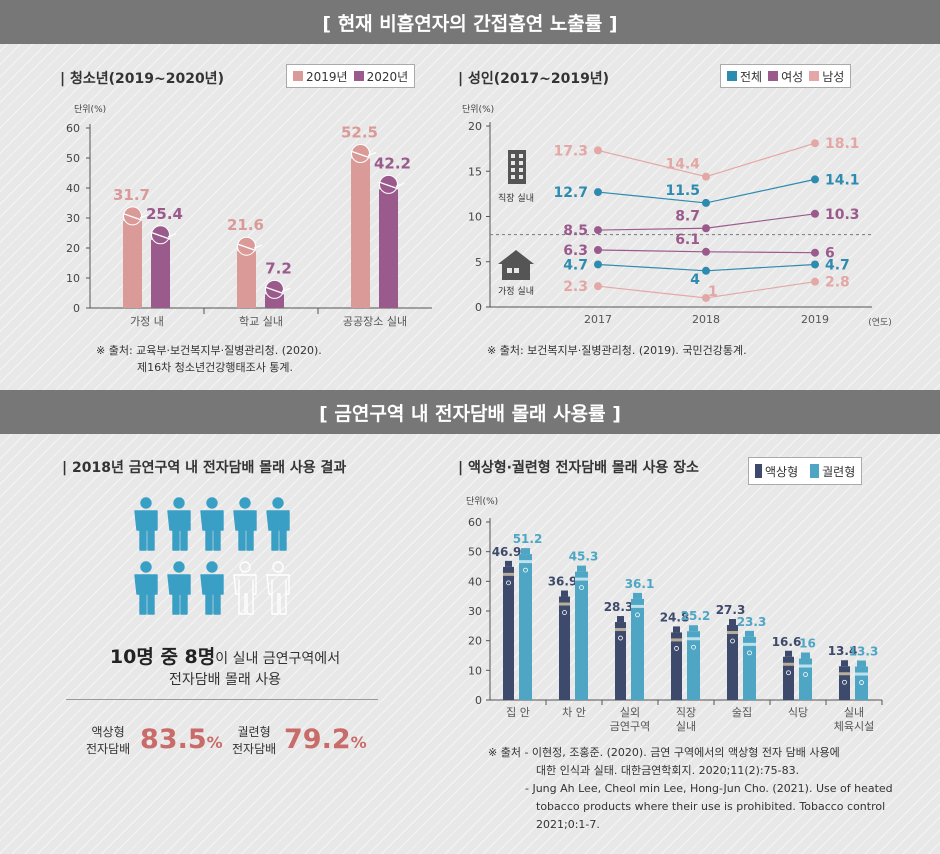  What do you see at coordinates (261, 321) in the screenshot?
I see `x-tick-label: 학교 실내` at bounding box center [261, 321].